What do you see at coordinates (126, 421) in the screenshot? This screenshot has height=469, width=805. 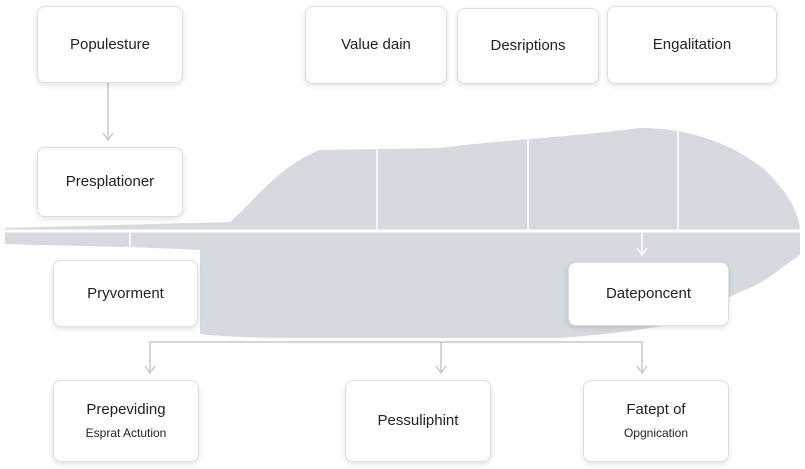 I see `node-prepeviding: Prepeviding Esprat Actution` at bounding box center [126, 421].